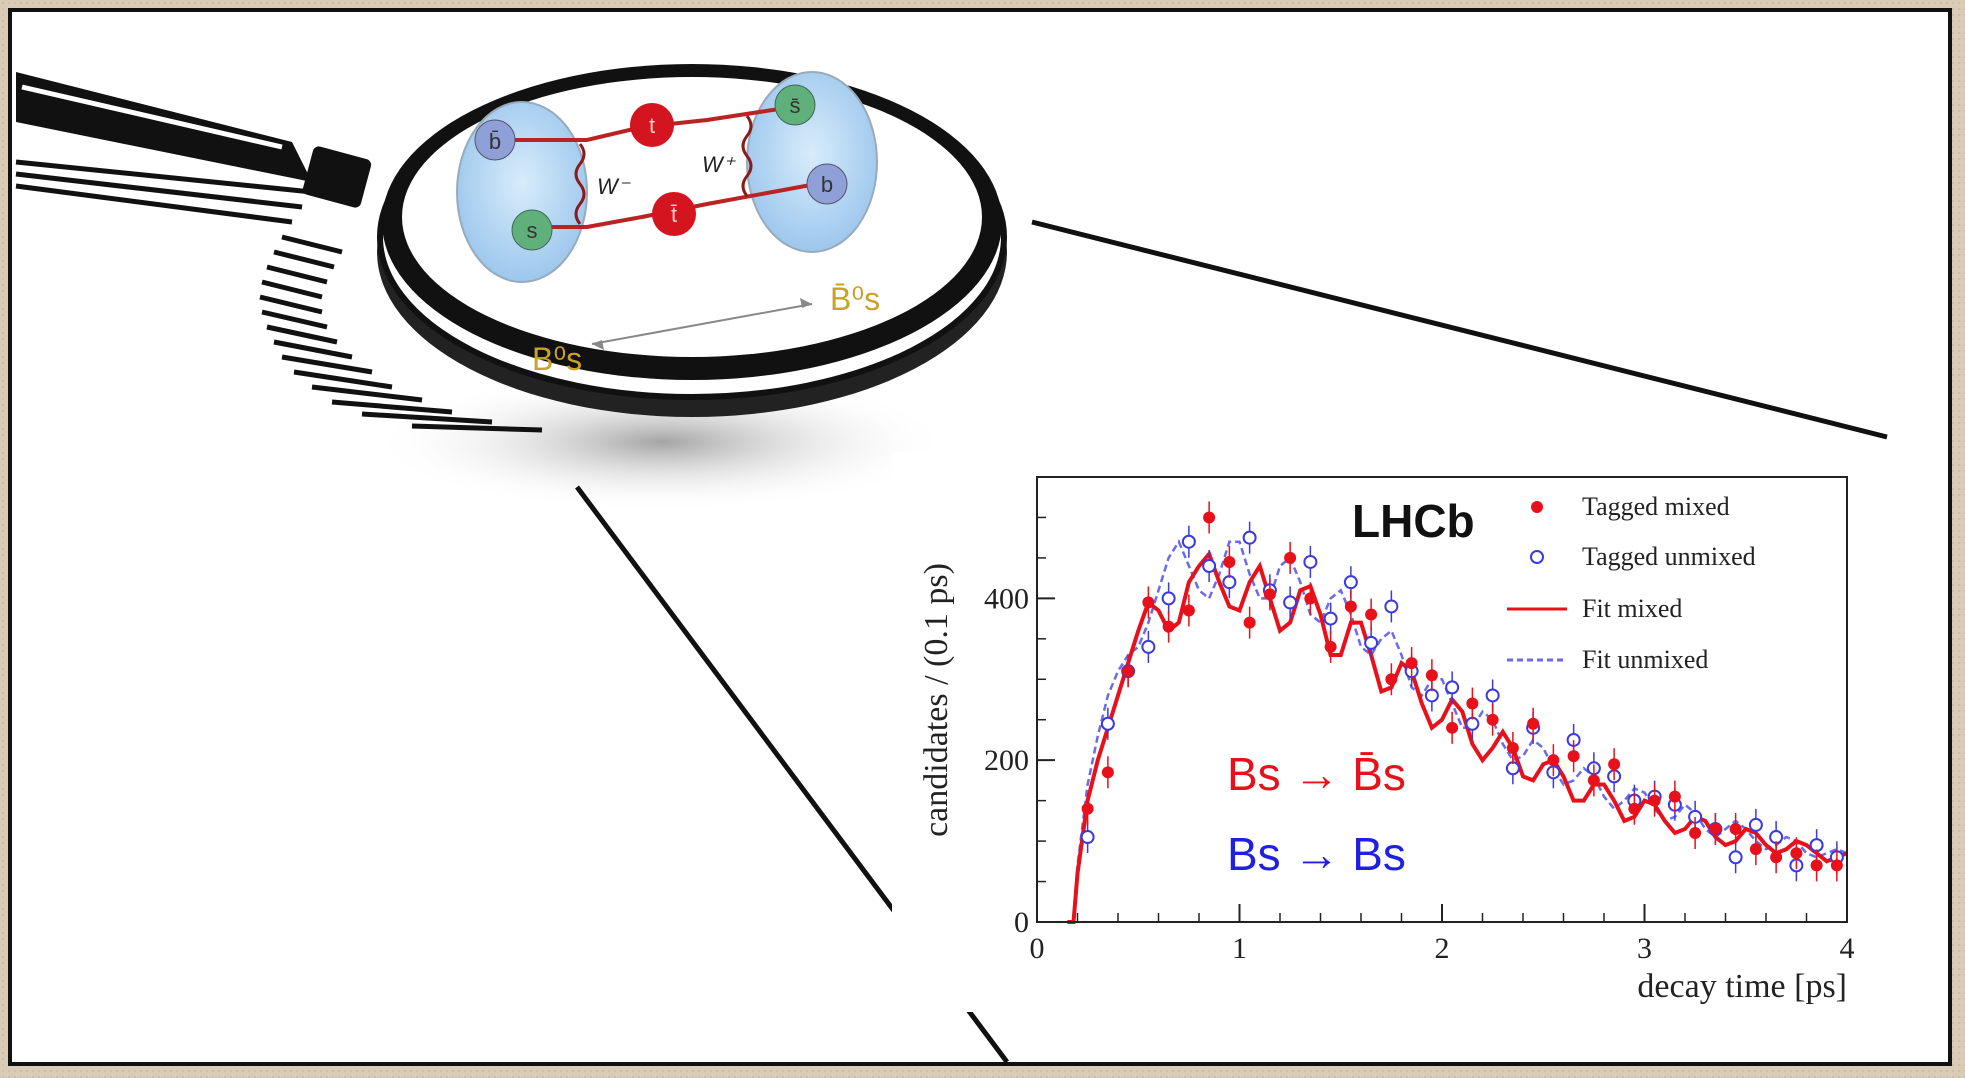 This screenshot has width=1965, height=1078. What do you see at coordinates (719, 164) in the screenshot?
I see `w-label-right: W⁺` at bounding box center [719, 164].